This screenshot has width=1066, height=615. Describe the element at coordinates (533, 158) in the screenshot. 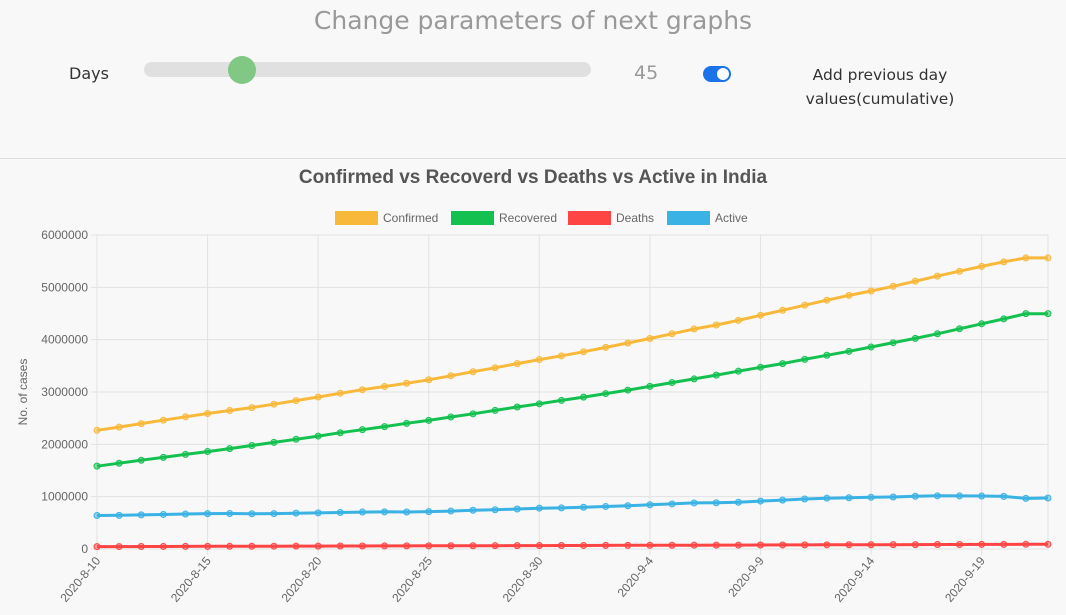

I see `section-divider` at that location.